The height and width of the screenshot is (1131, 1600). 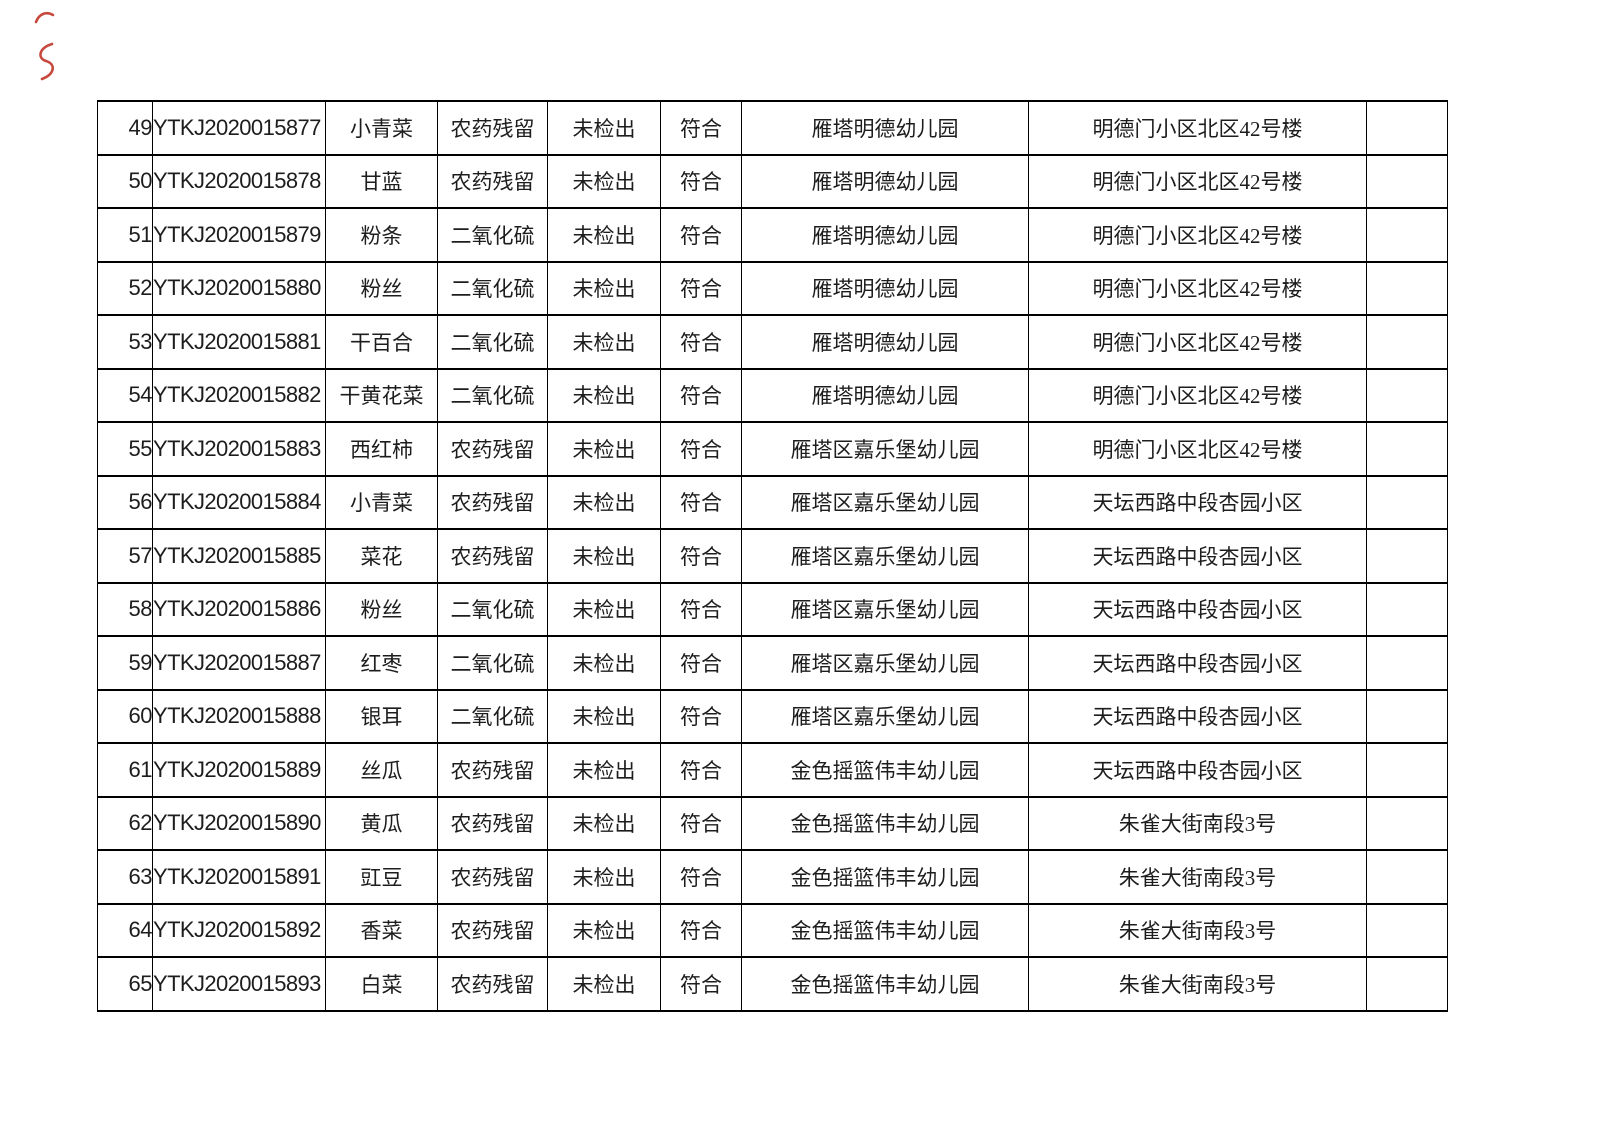 I want to click on sample-id-cell: YTKJ2020015885, so click(x=239, y=556).